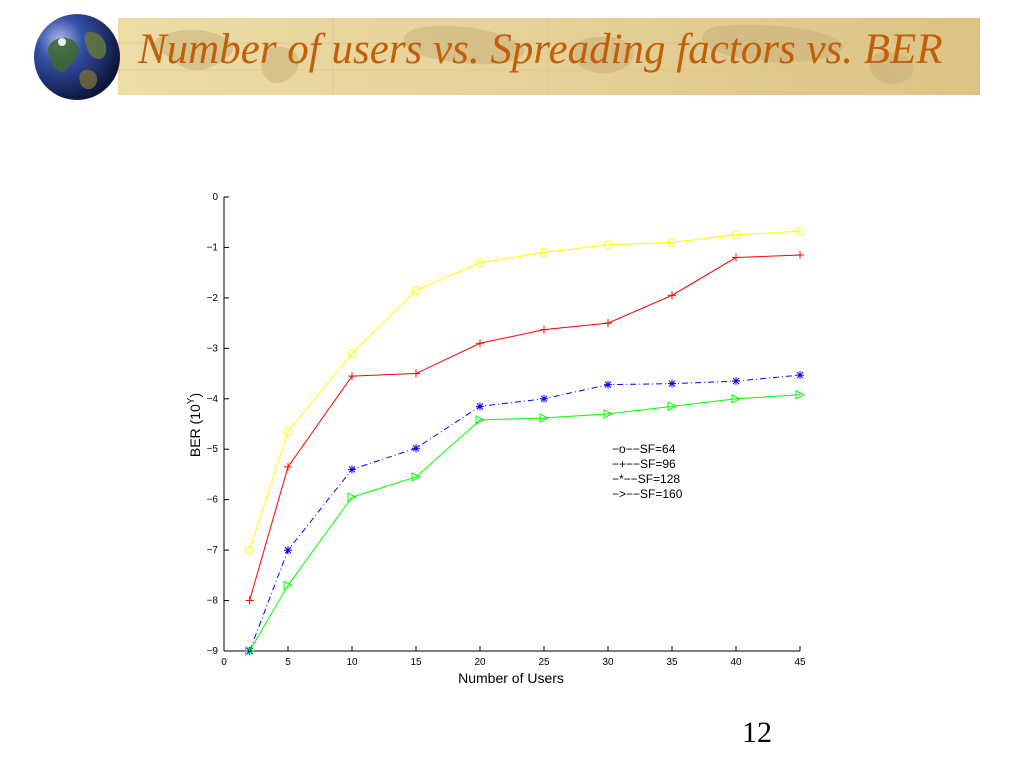 The height and width of the screenshot is (768, 1024). What do you see at coordinates (352, 662) in the screenshot?
I see `x-tick-label: 10` at bounding box center [352, 662].